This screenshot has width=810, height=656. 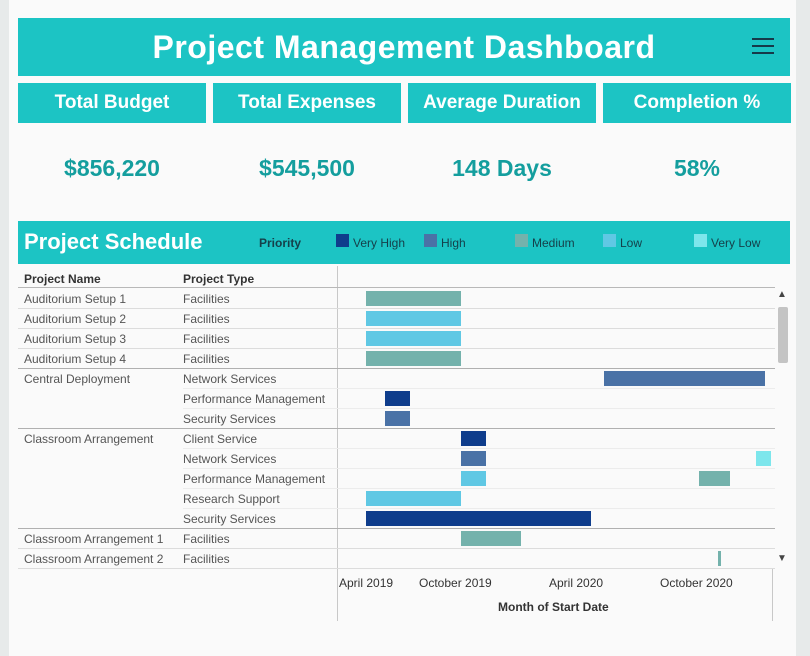 What do you see at coordinates (94, 539) in the screenshot?
I see `row-project-name: Classroom Arrangement 1` at bounding box center [94, 539].